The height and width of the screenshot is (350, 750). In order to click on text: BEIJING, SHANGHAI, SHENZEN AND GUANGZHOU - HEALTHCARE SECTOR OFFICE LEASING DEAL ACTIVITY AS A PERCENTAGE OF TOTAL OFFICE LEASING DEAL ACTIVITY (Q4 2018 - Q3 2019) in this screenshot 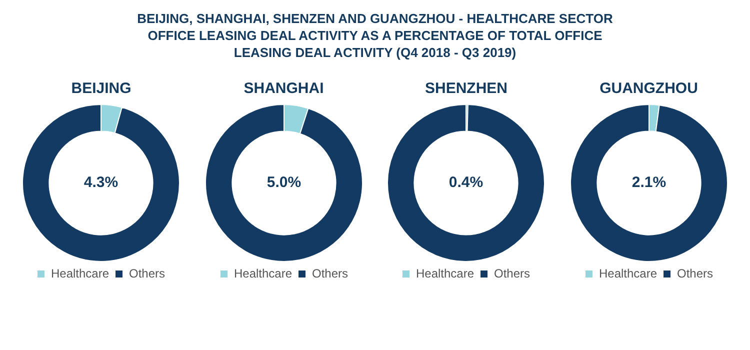, I will do `click(375, 35)`.